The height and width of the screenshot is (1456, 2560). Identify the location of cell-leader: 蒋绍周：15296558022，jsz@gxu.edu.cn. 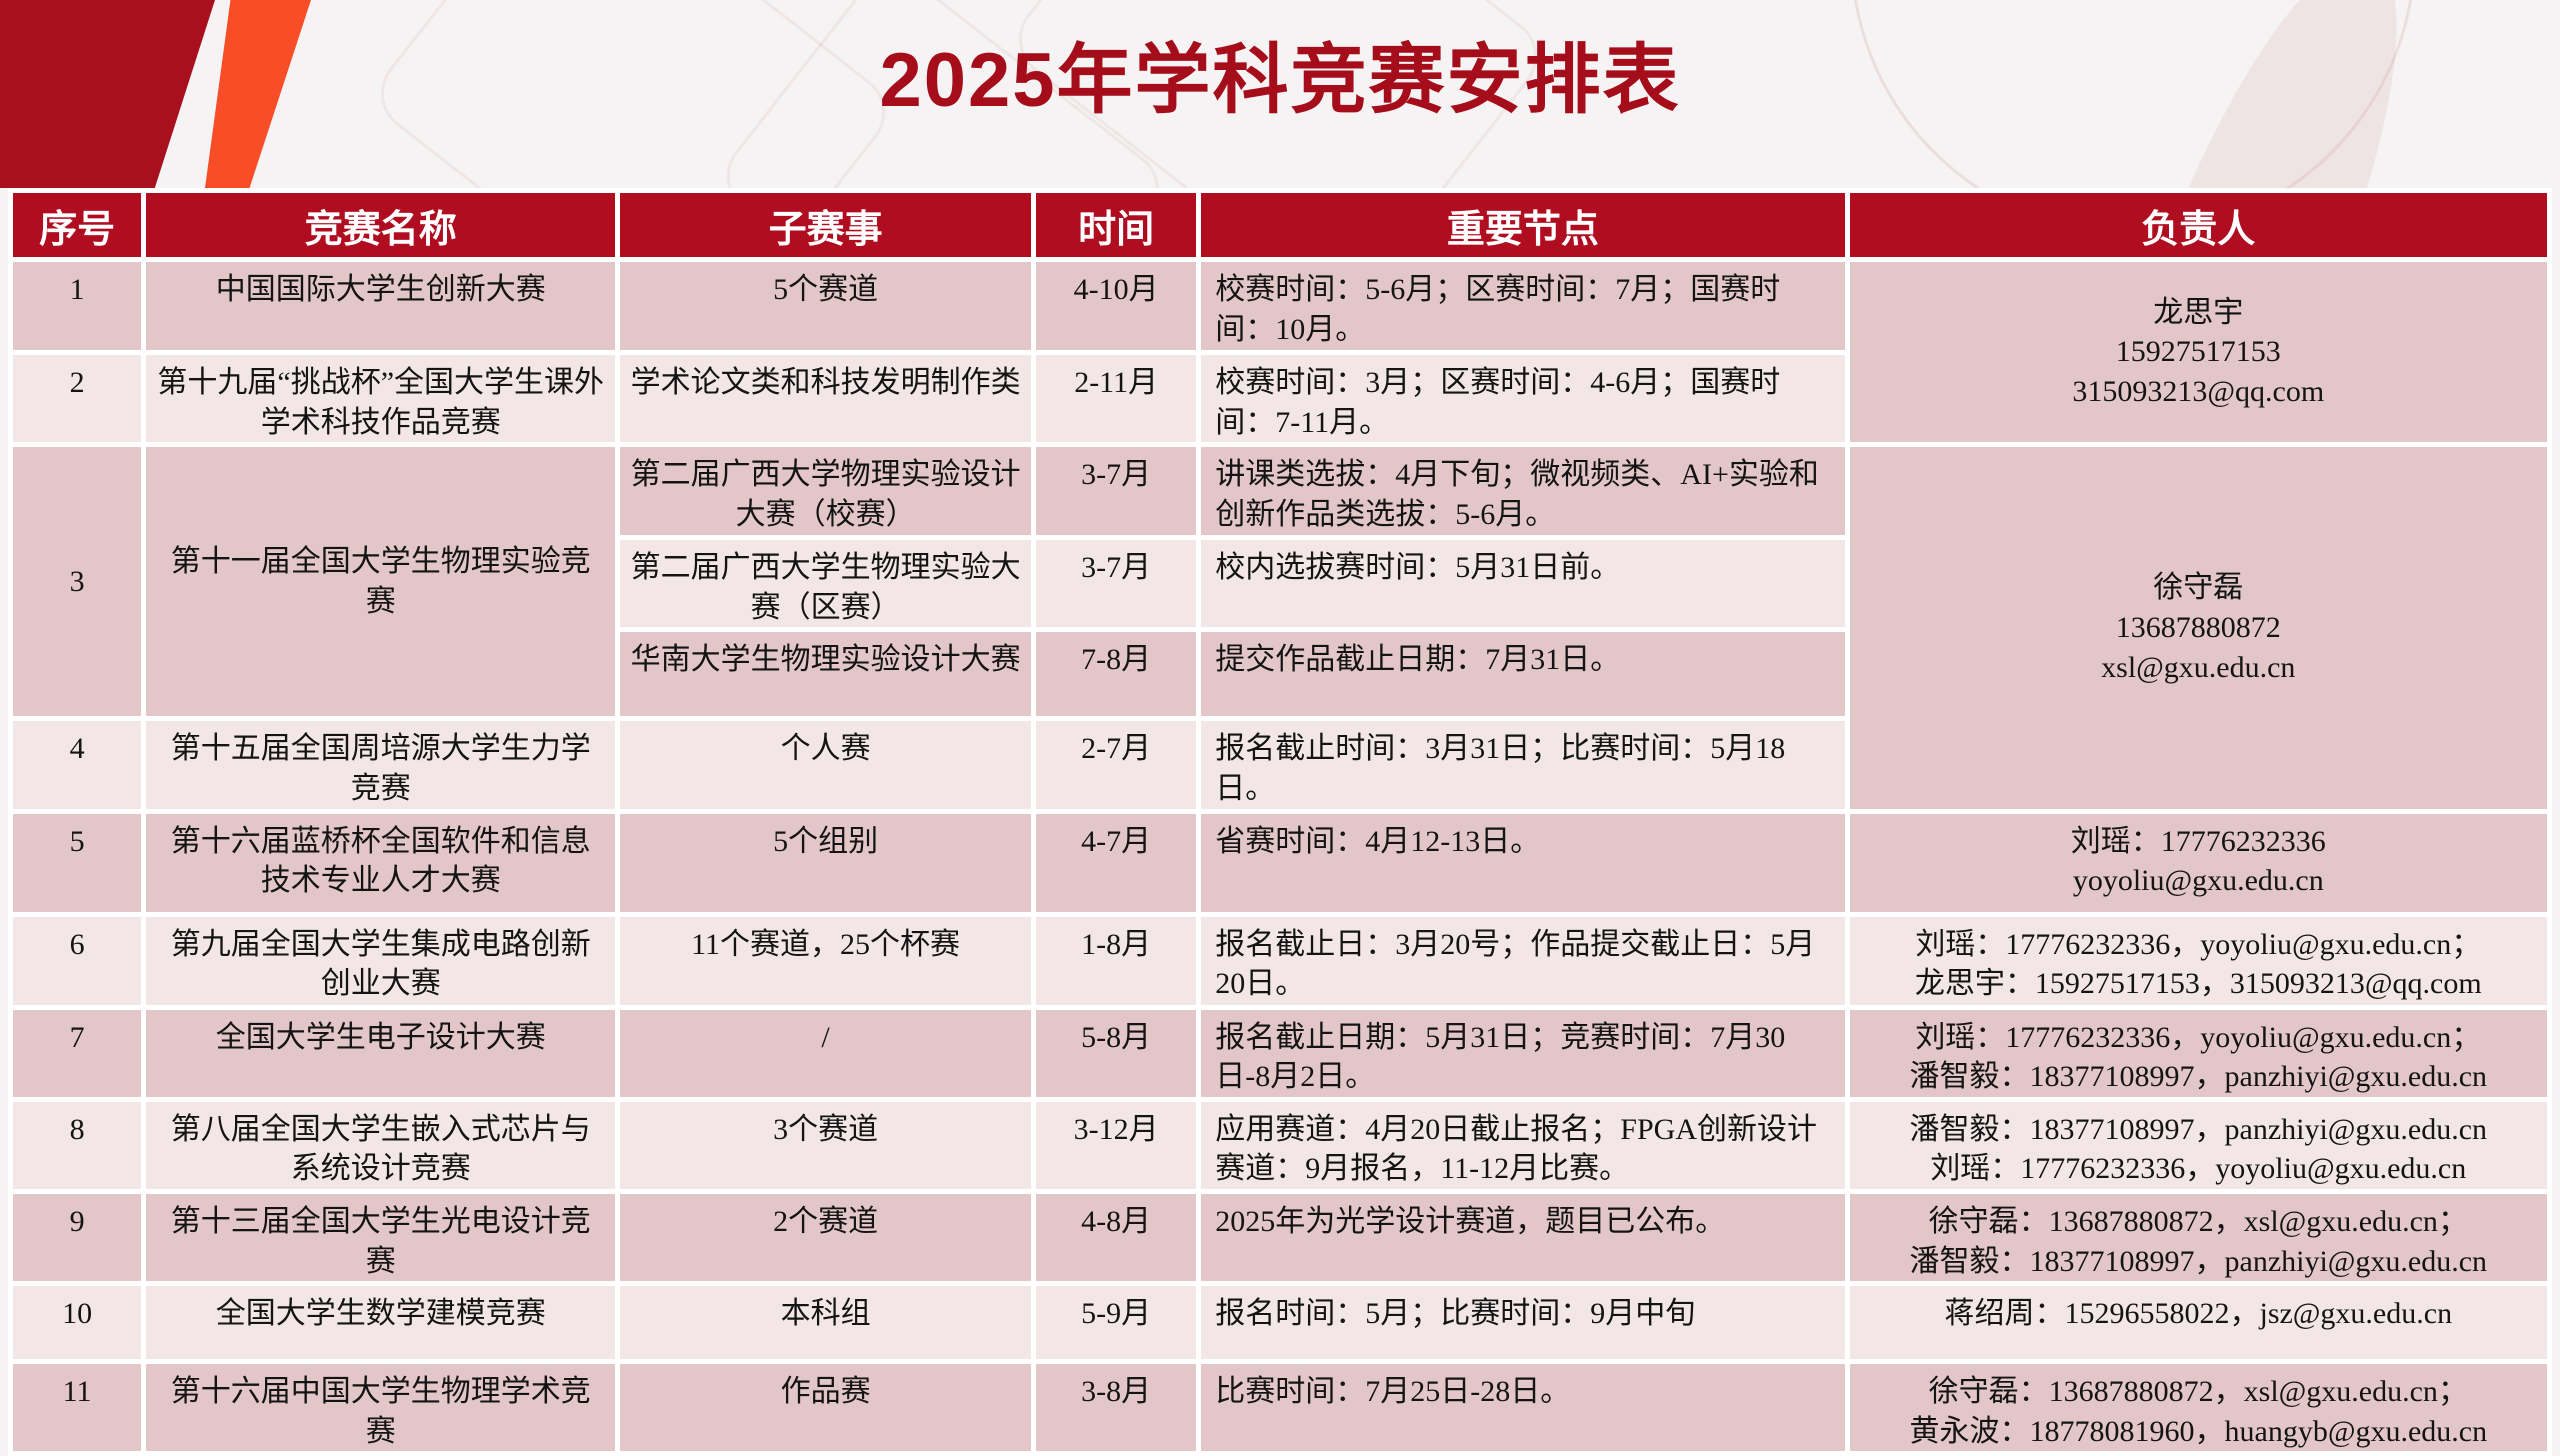
(2198, 1323).